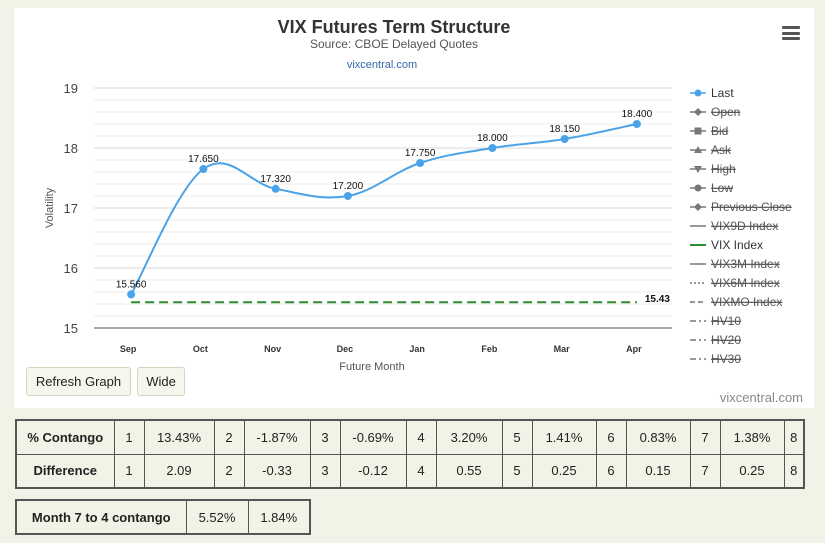  I want to click on legend-item: Ask, so click(711, 150).